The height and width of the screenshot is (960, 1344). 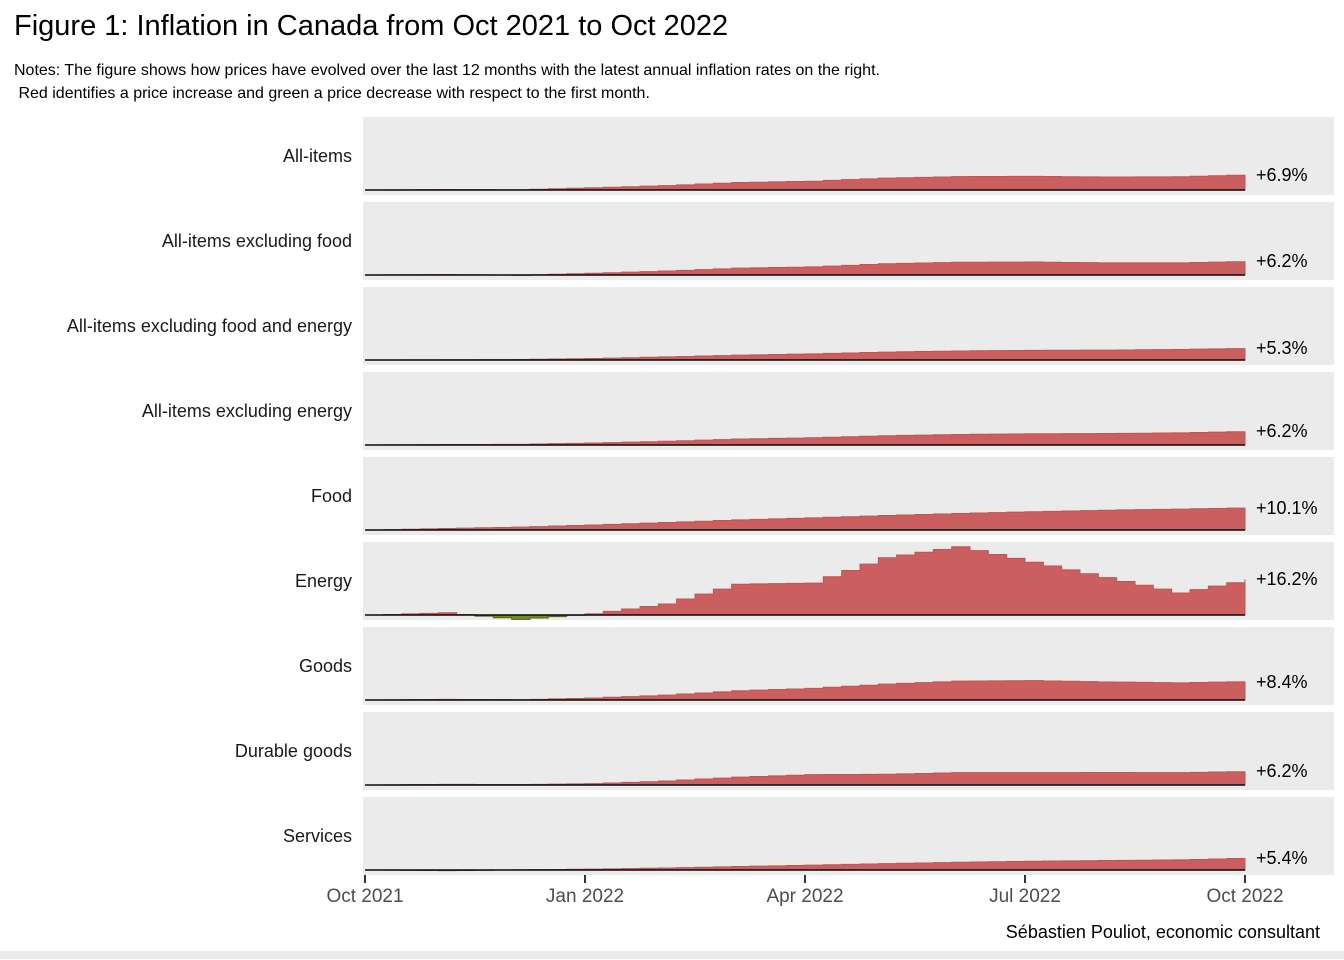 I want to click on category-label-energy: Energy, so click(x=323, y=580).